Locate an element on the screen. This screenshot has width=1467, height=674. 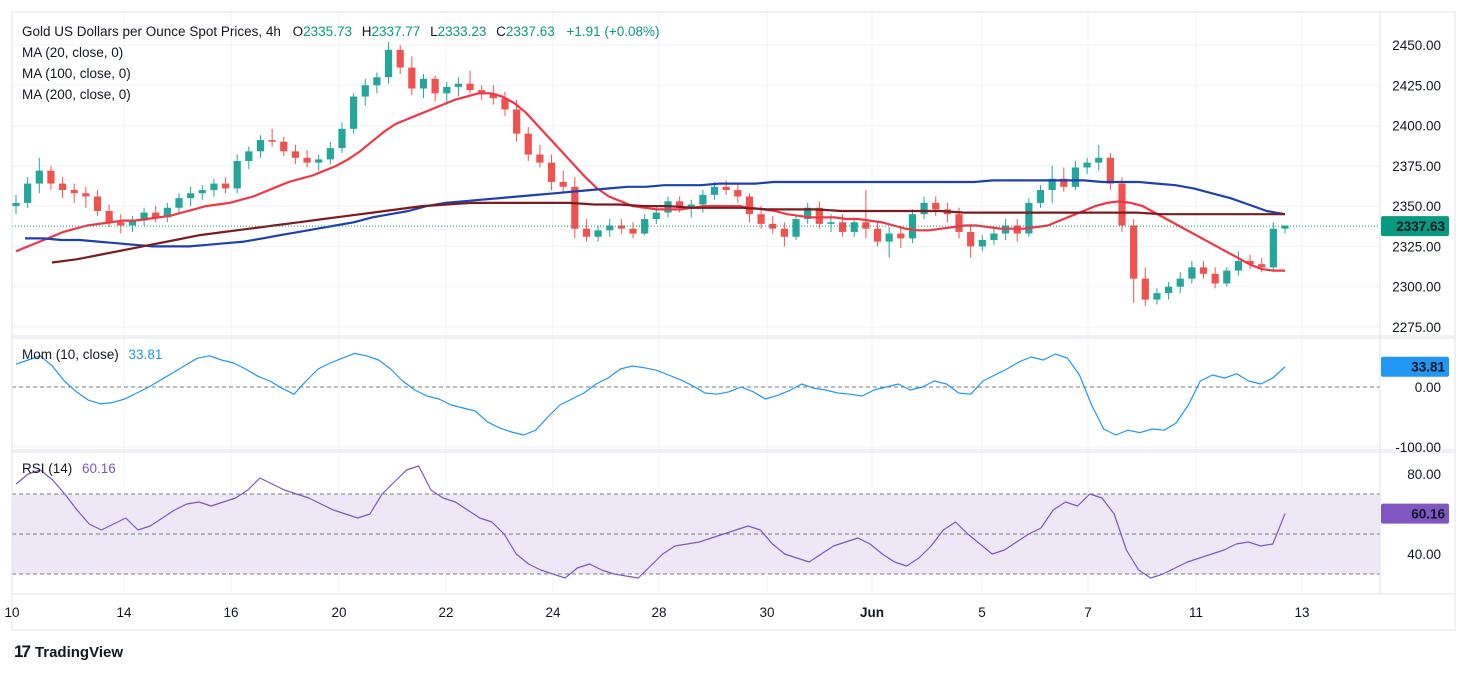
ma100-line is located at coordinates (655, 213).